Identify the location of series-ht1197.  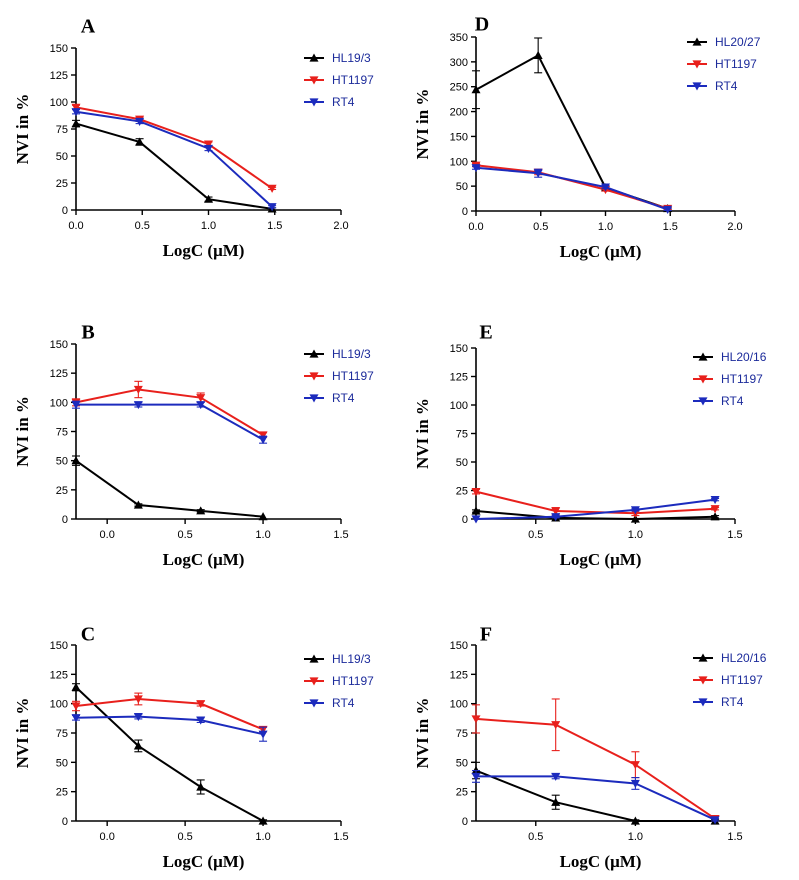
(174, 148).